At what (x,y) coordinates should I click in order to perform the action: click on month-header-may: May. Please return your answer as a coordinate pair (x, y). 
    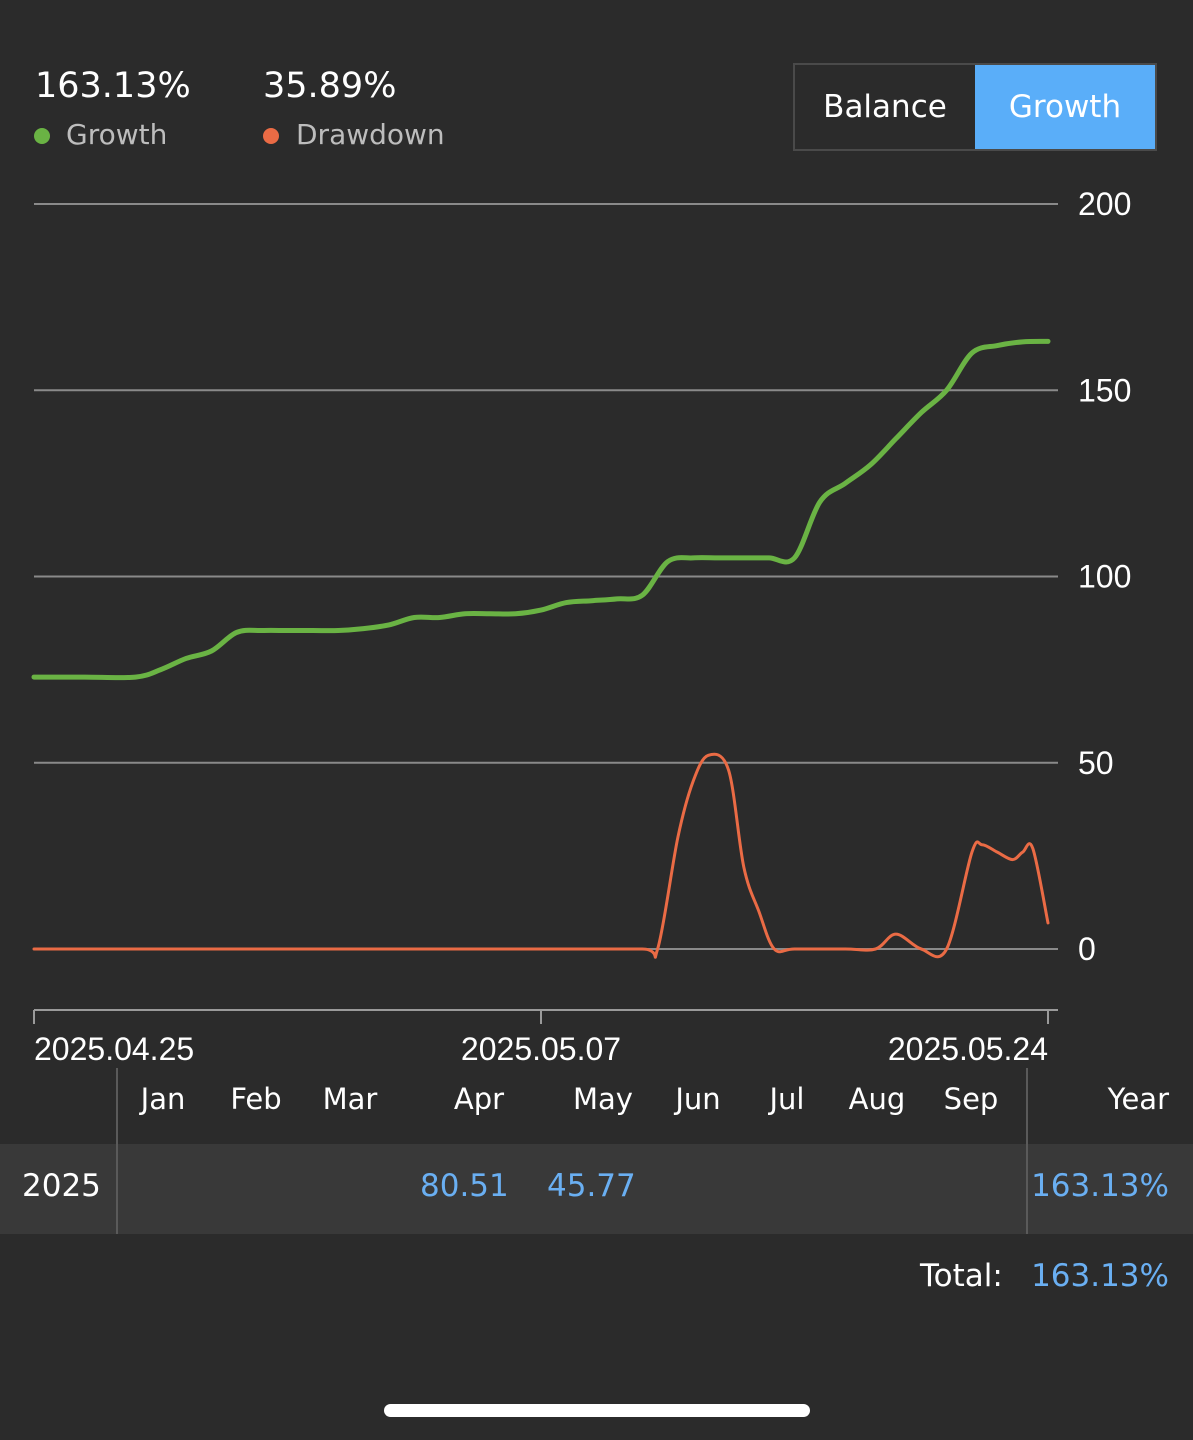
    Looking at the image, I should click on (603, 1099).